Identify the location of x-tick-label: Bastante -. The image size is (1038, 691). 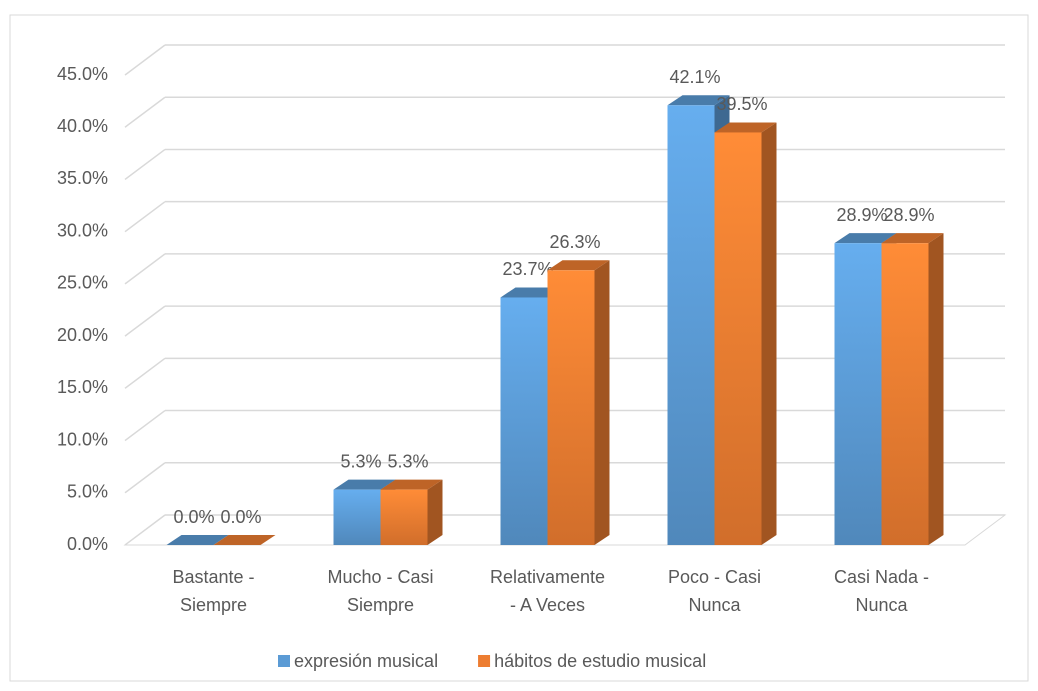
(213, 577).